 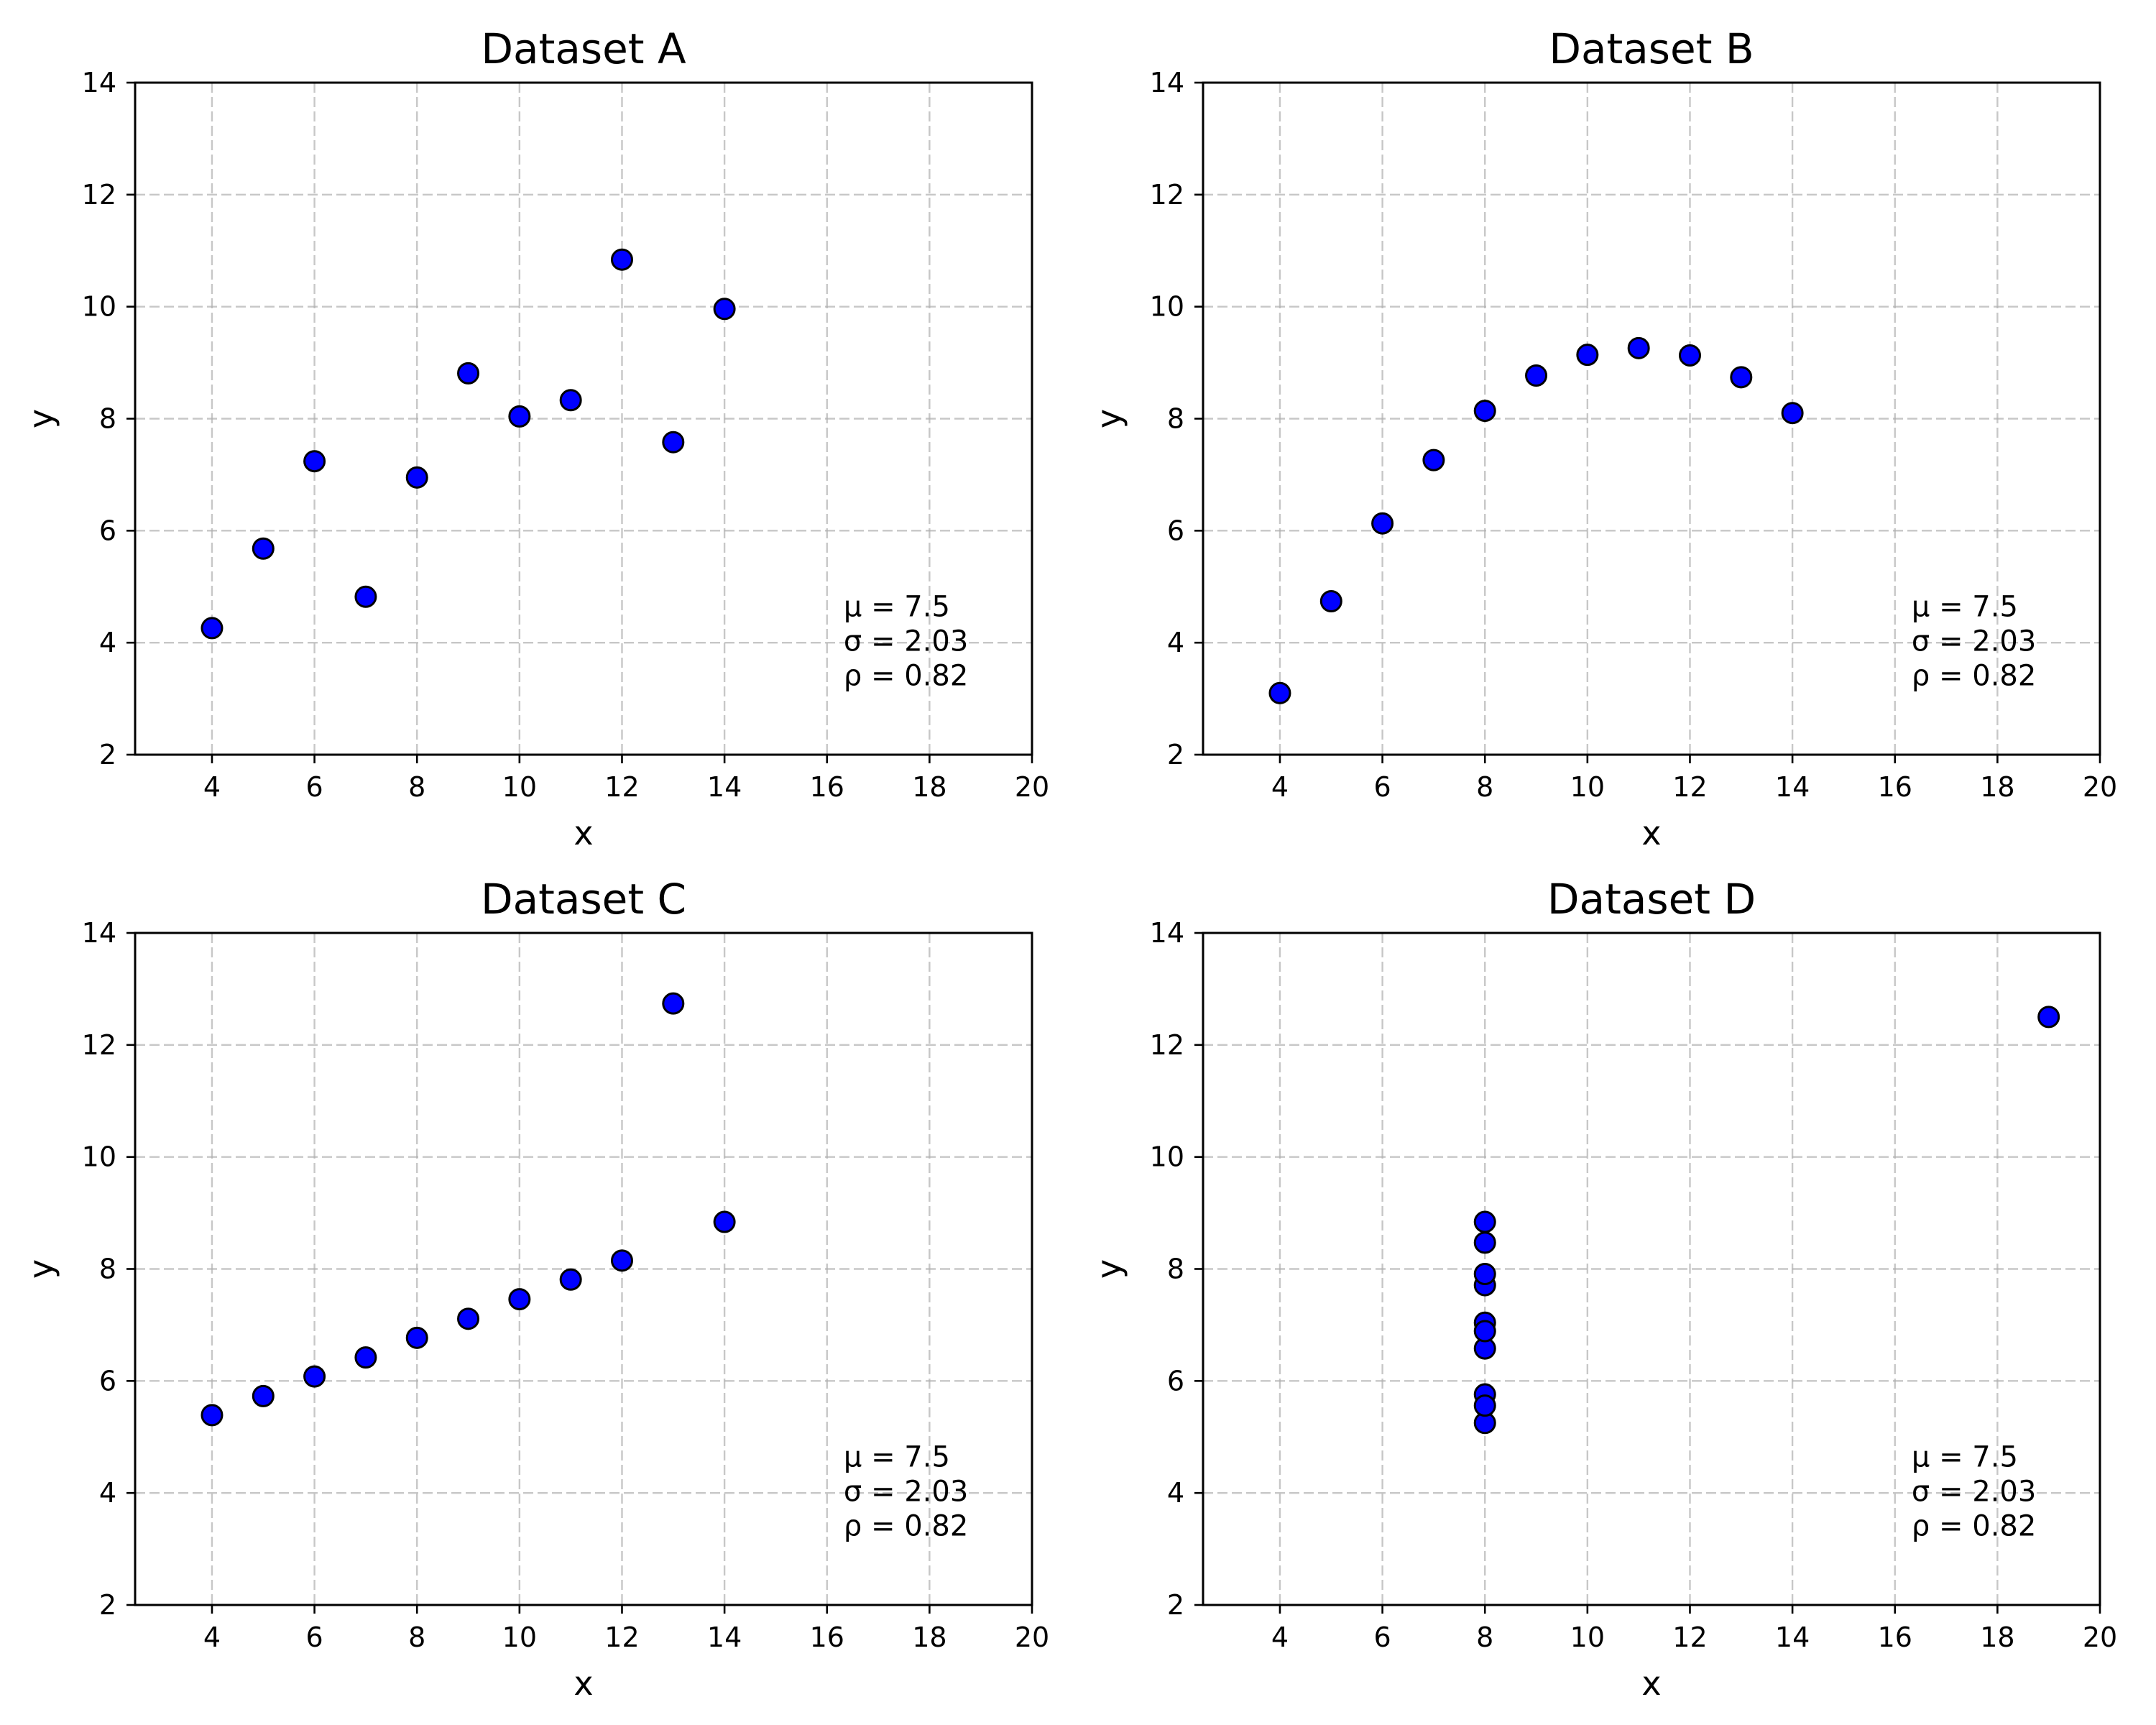 I want to click on chart-title: Dataset B, so click(x=1652, y=48).